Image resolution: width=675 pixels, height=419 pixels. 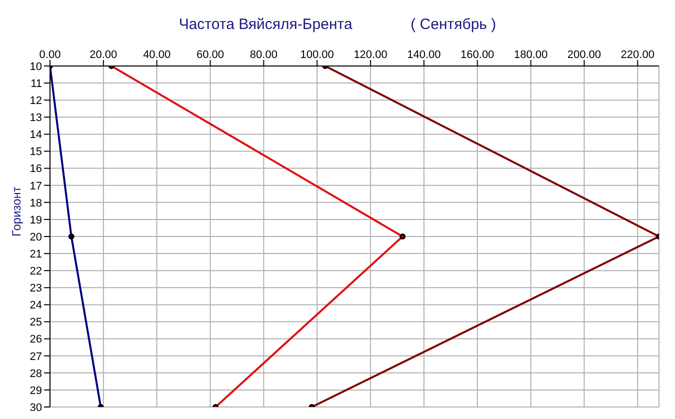 I want to click on x-tick-label: 80.00, so click(x=264, y=55).